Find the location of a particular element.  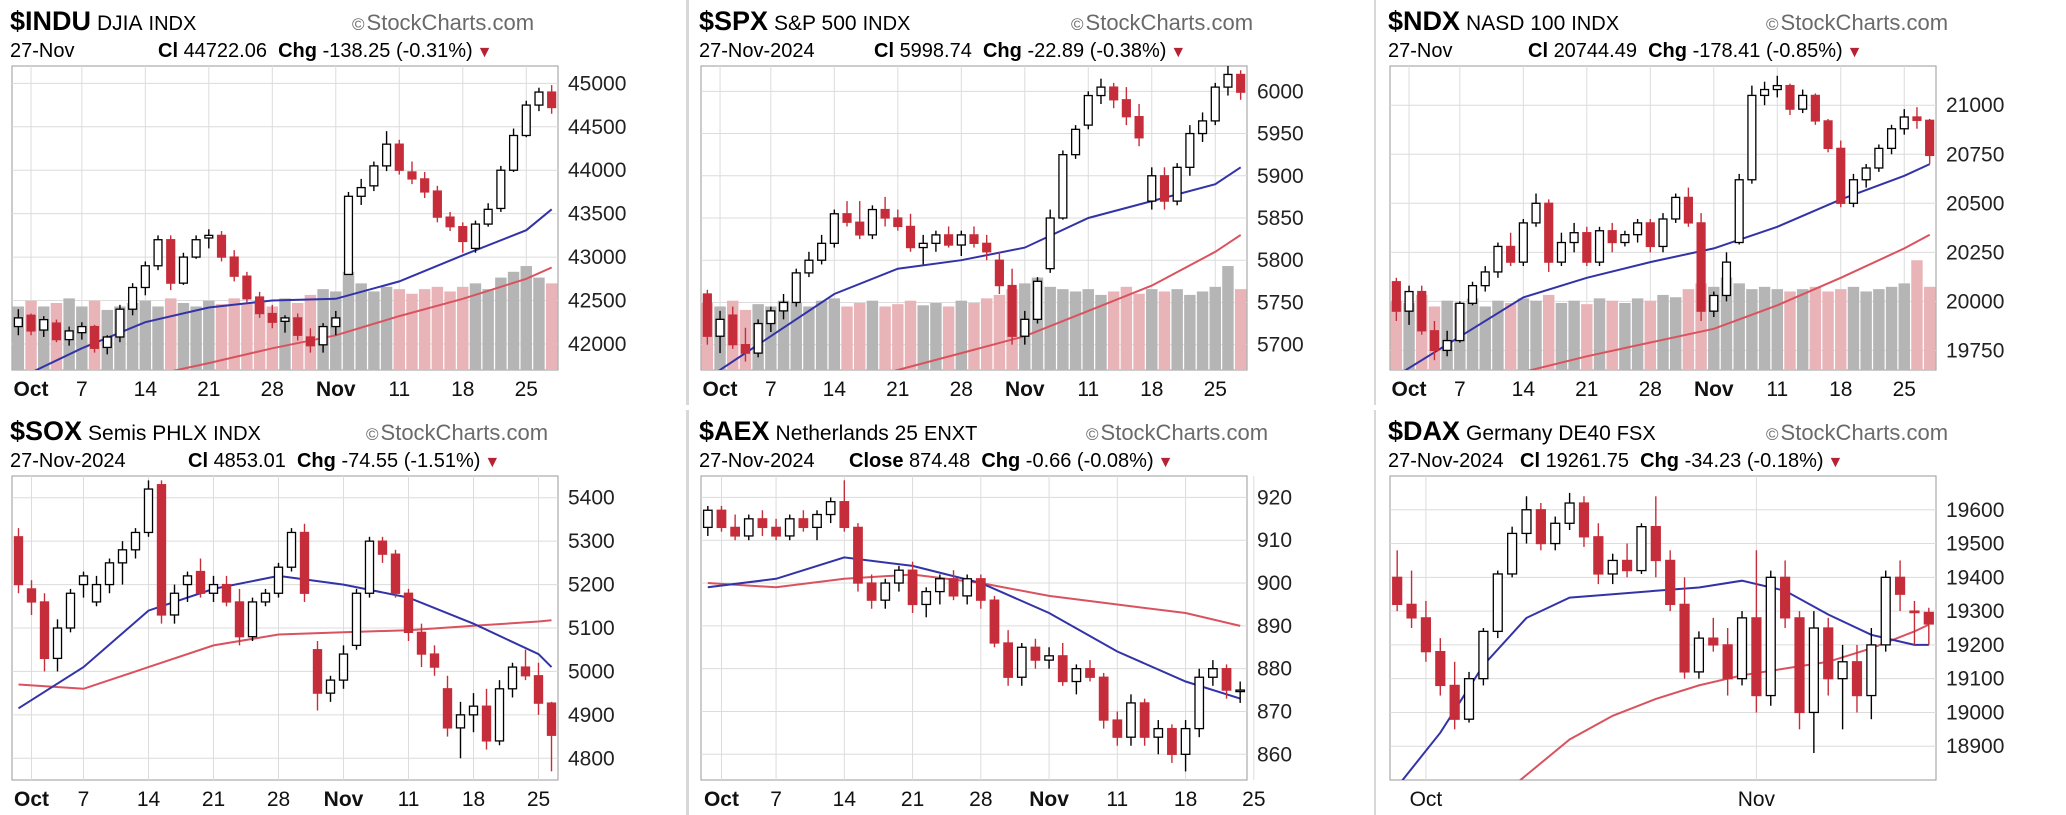

chart-exchange: ENXT is located at coordinates (950, 434).